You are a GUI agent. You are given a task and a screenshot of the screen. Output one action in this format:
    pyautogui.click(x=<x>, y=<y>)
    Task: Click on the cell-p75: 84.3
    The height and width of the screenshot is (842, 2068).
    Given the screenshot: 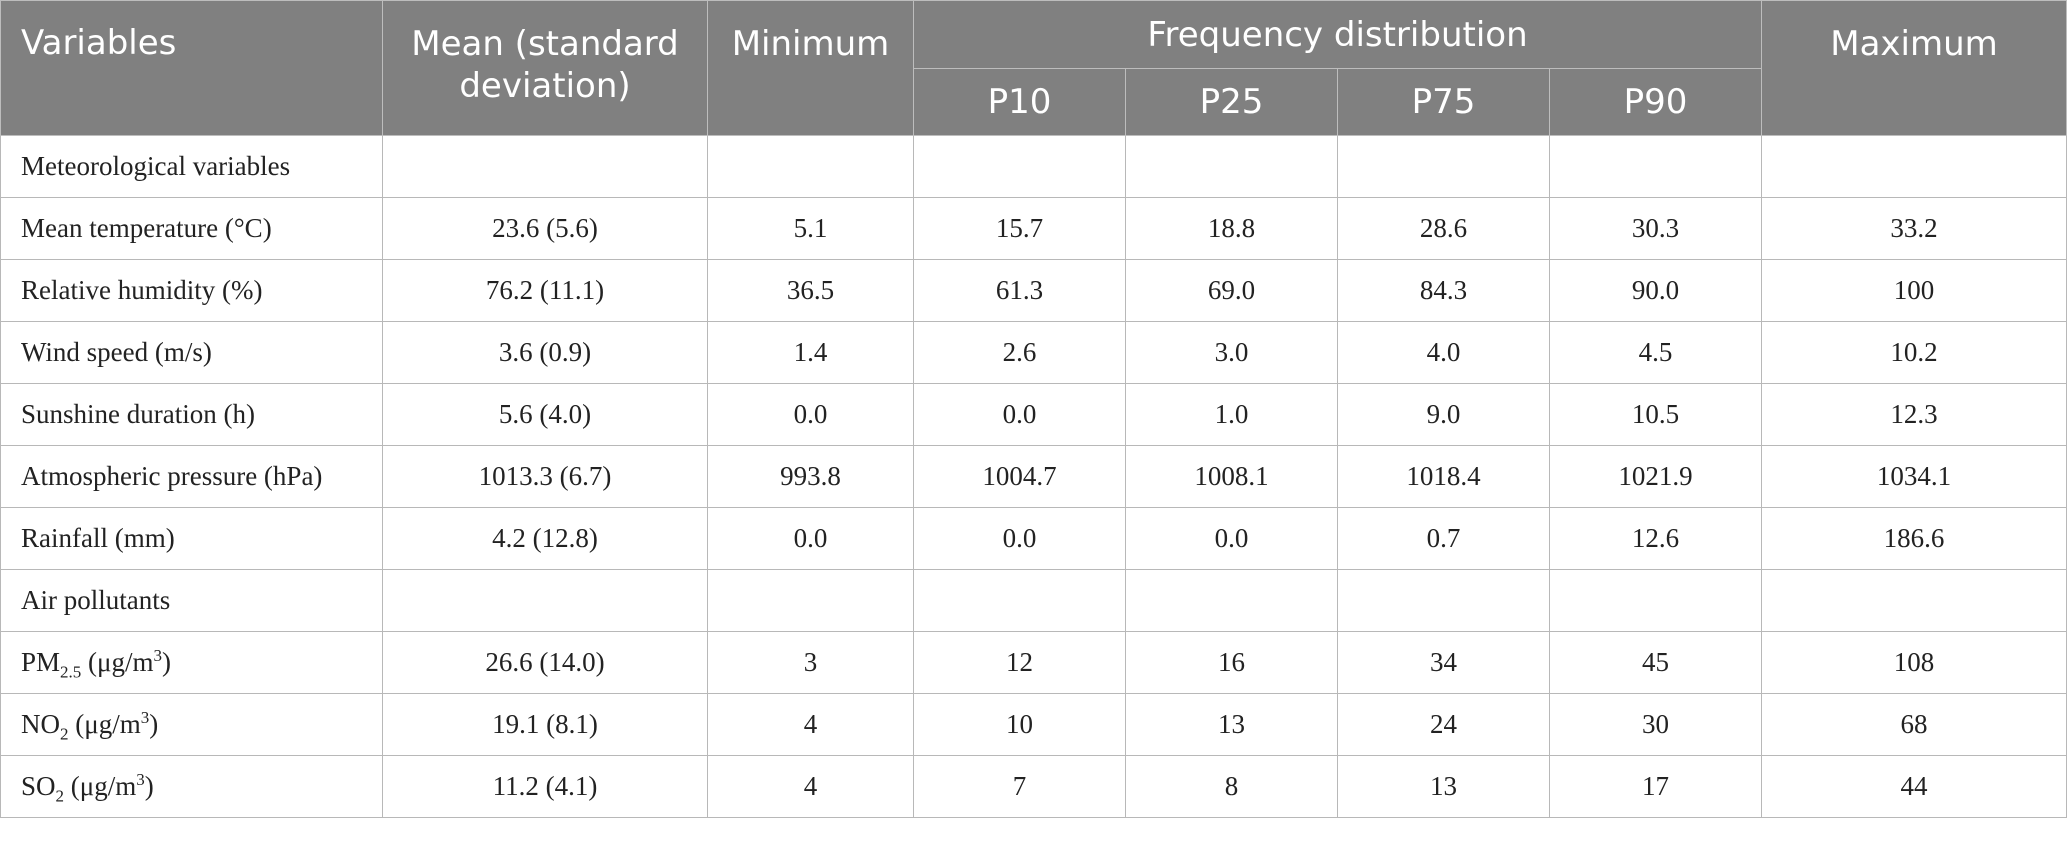 What is the action you would take?
    pyautogui.click(x=1443, y=290)
    